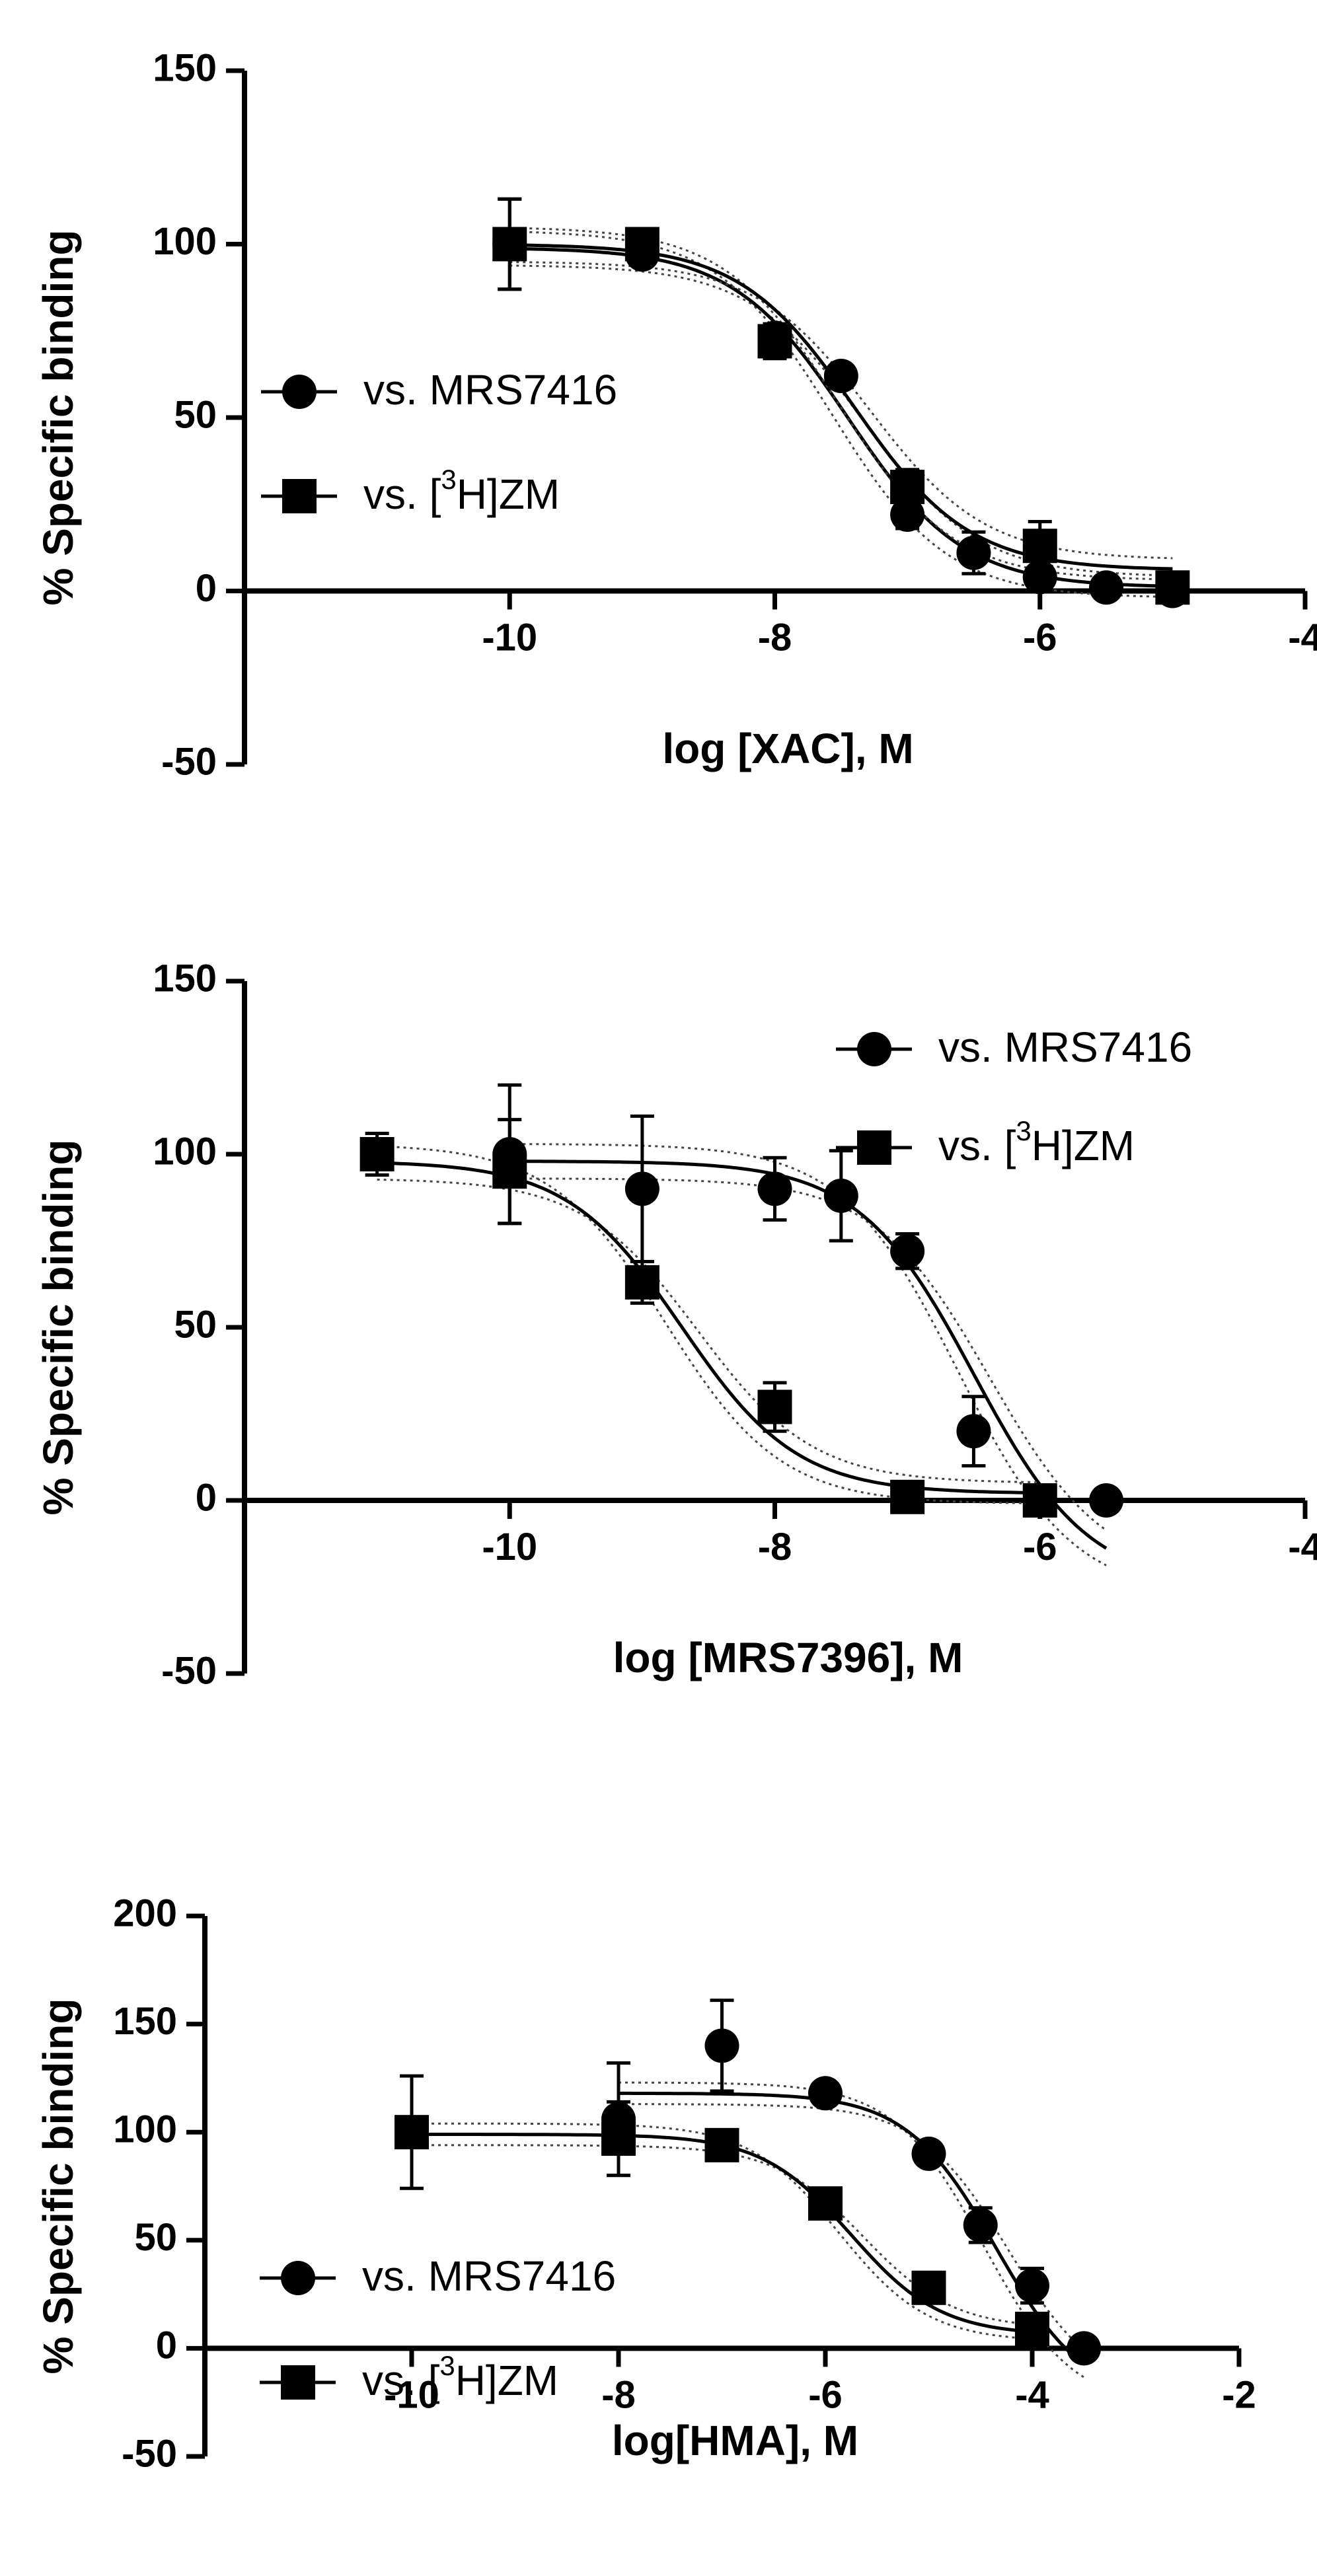 The height and width of the screenshot is (2576, 1317). I want to click on x-axis-label: log [MRS7396], M, so click(788, 1657).